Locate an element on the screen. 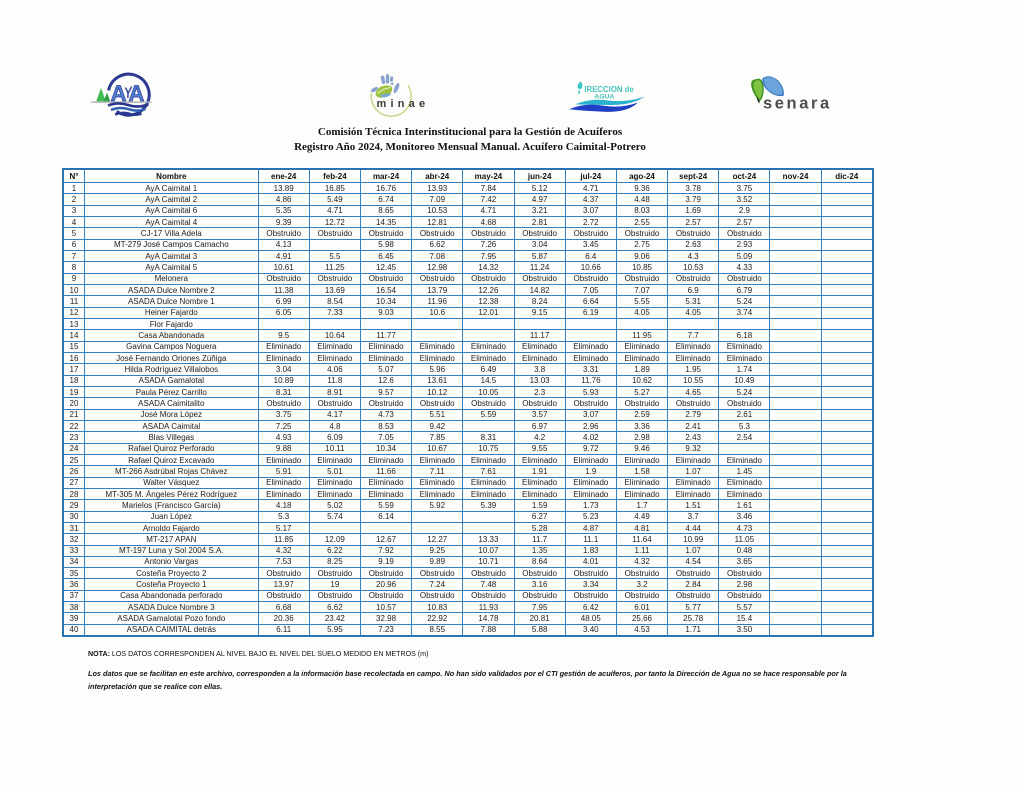 Image resolution: width=1024 pixels, height=791 pixels. svg-text: AGUA is located at coordinates (604, 97).